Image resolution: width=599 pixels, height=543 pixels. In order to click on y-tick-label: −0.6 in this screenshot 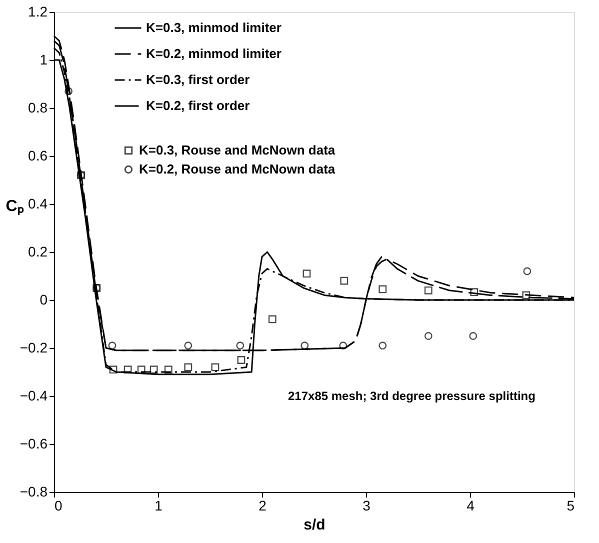, I will do `click(34, 444)`.